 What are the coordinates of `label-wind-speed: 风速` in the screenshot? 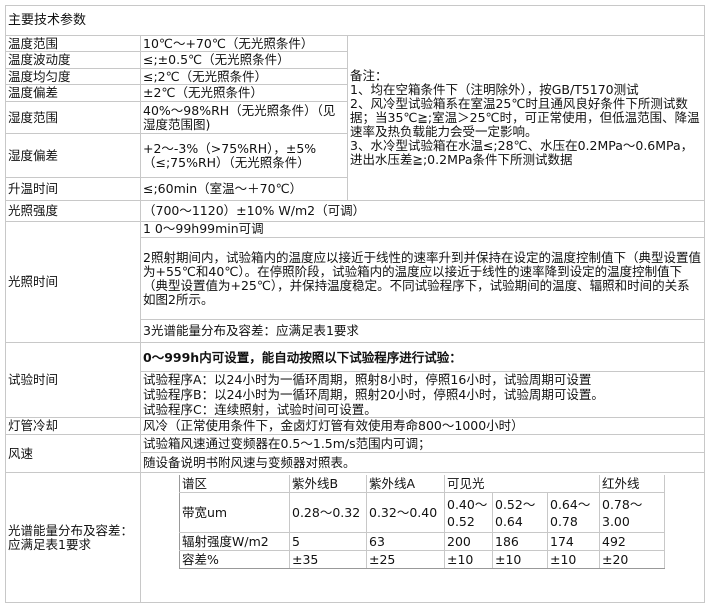 It's located at (73, 453).